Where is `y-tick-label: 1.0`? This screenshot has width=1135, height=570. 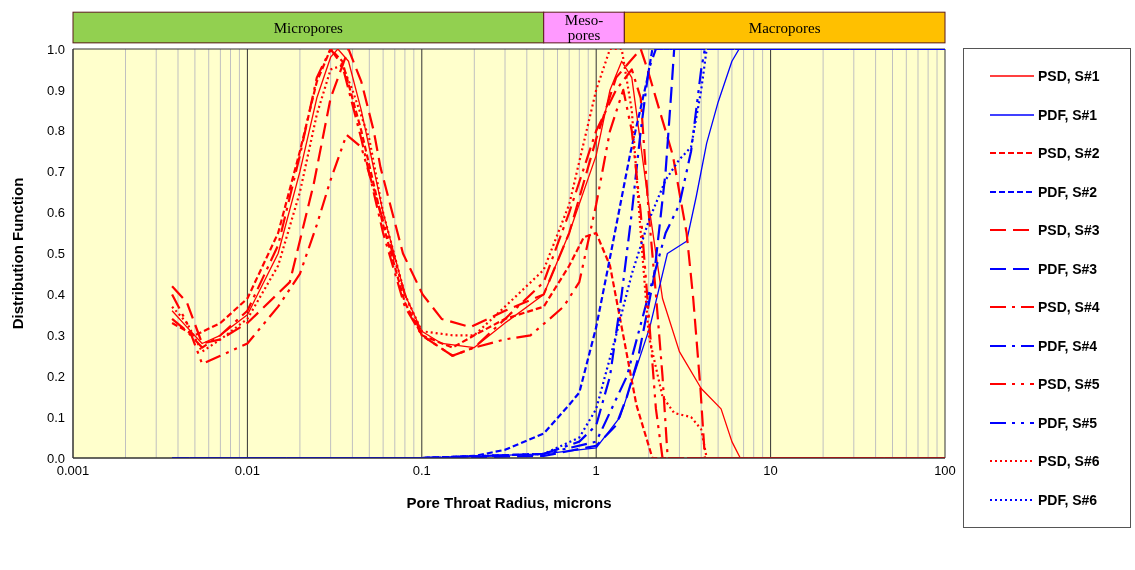 y-tick-label: 1.0 is located at coordinates (55, 49).